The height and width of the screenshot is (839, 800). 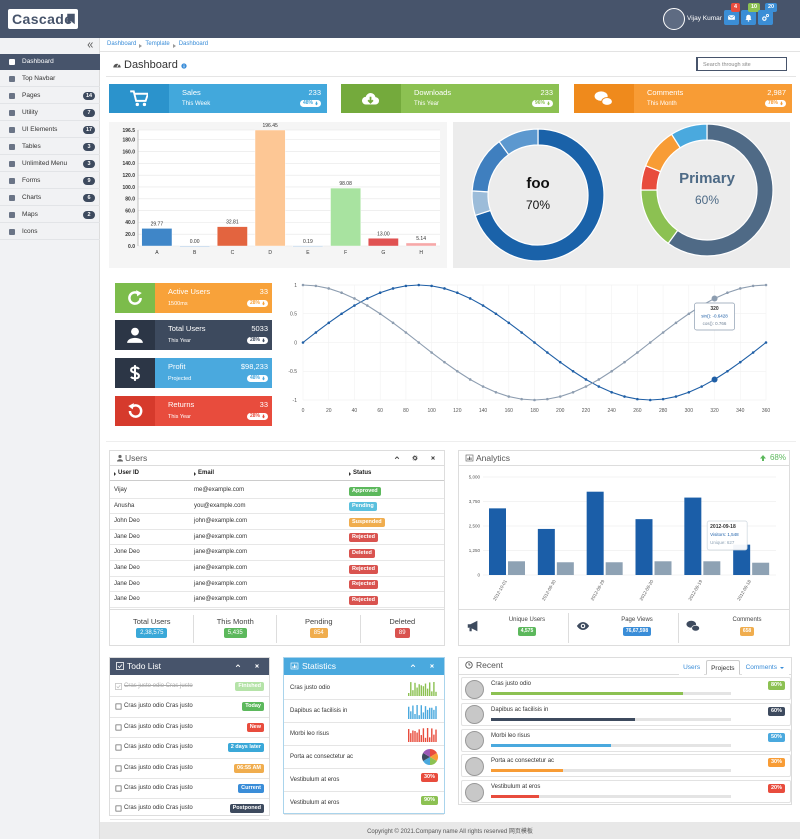 I want to click on x-tick-label: 60, so click(x=380, y=411).